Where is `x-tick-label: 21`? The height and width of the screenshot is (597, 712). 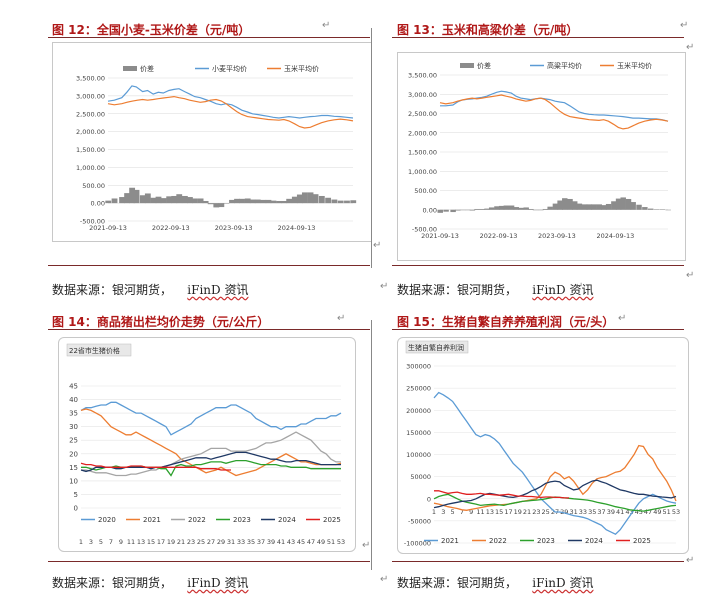 x-tick-label: 21 is located at coordinates (527, 512).